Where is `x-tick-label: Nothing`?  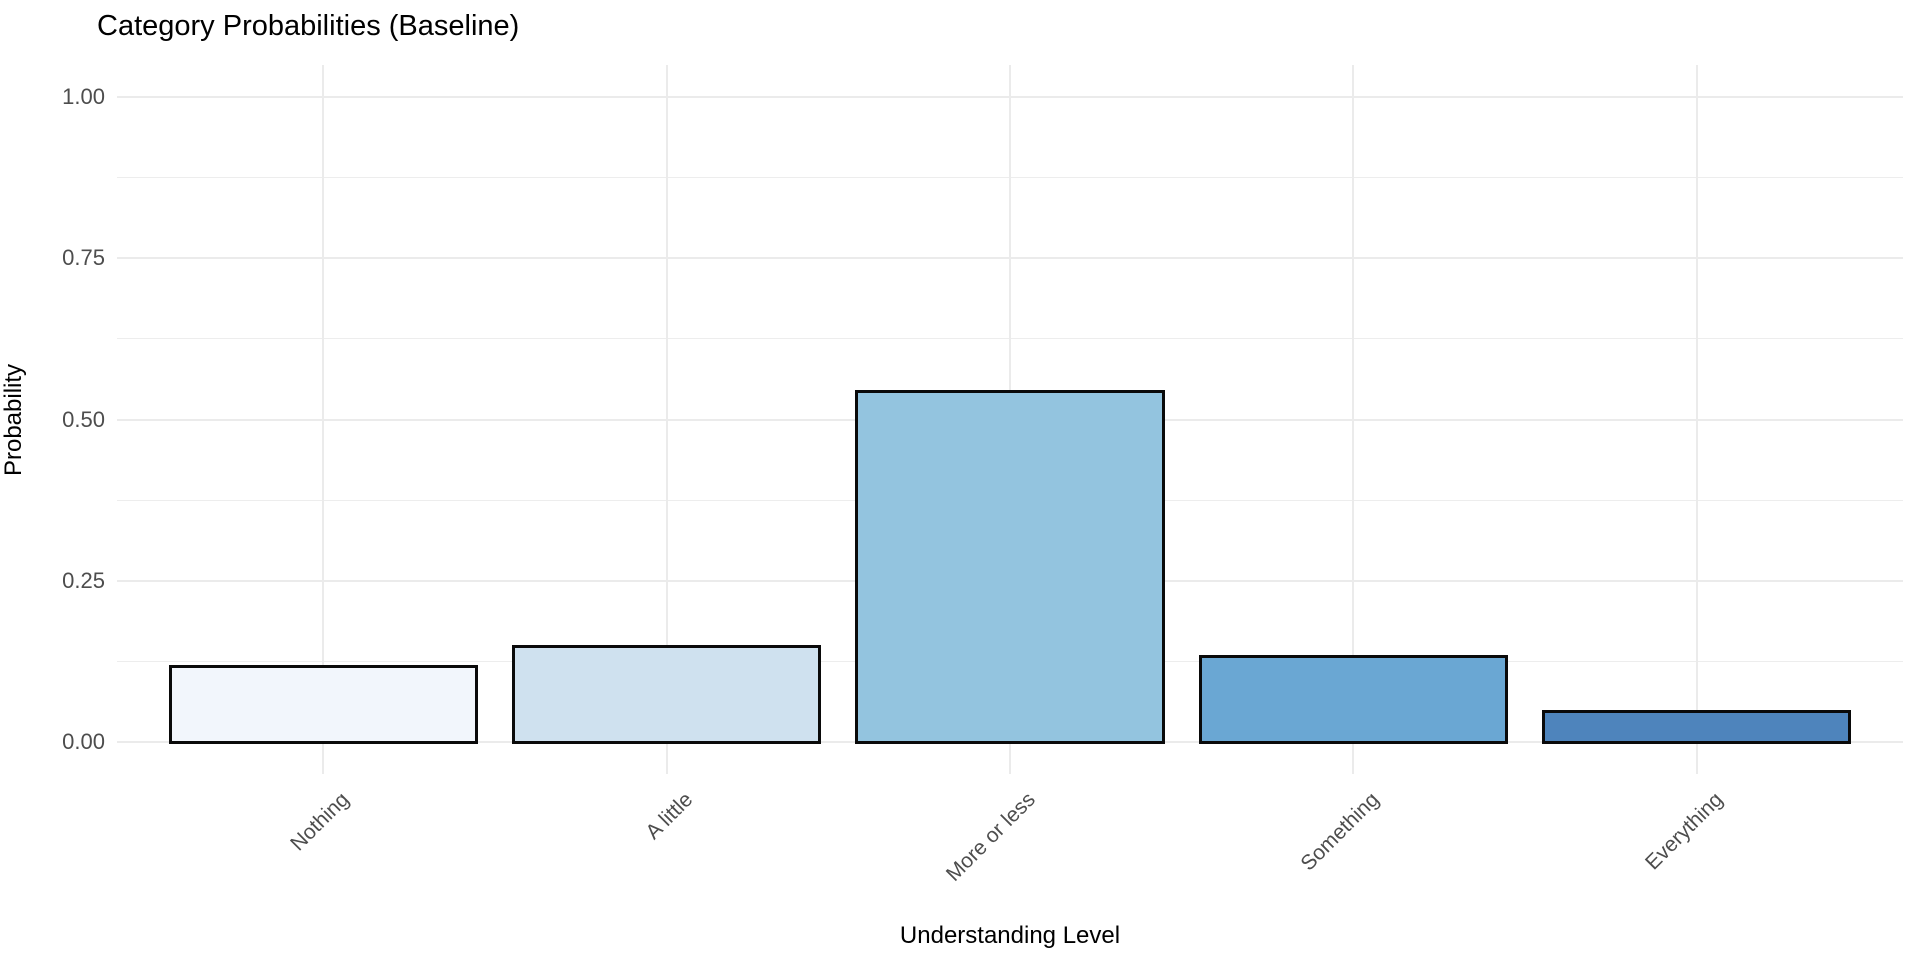
x-tick-label: Nothing is located at coordinates (319, 822).